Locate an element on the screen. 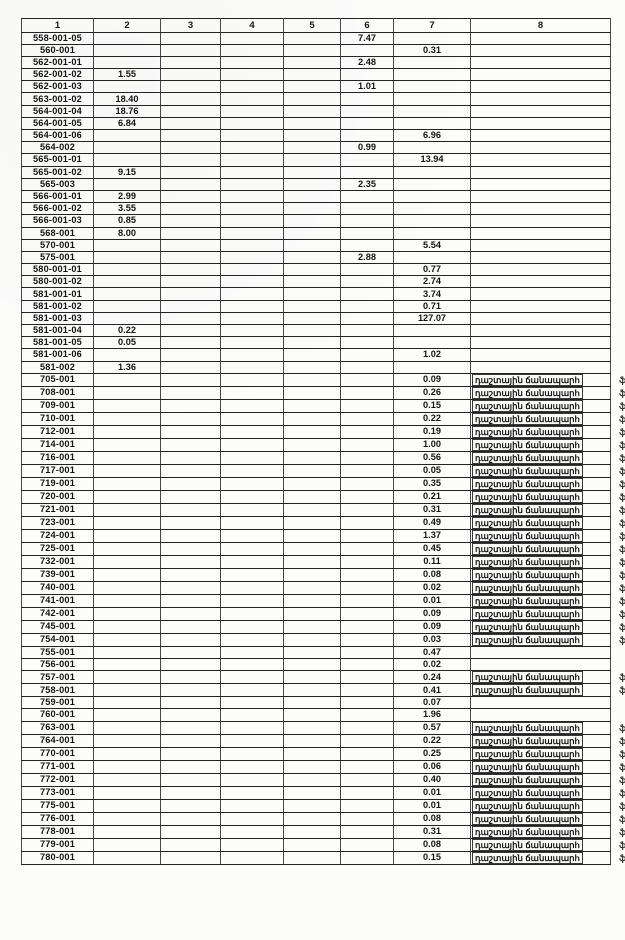  value-col7-cell: 0.22 is located at coordinates (432, 418).